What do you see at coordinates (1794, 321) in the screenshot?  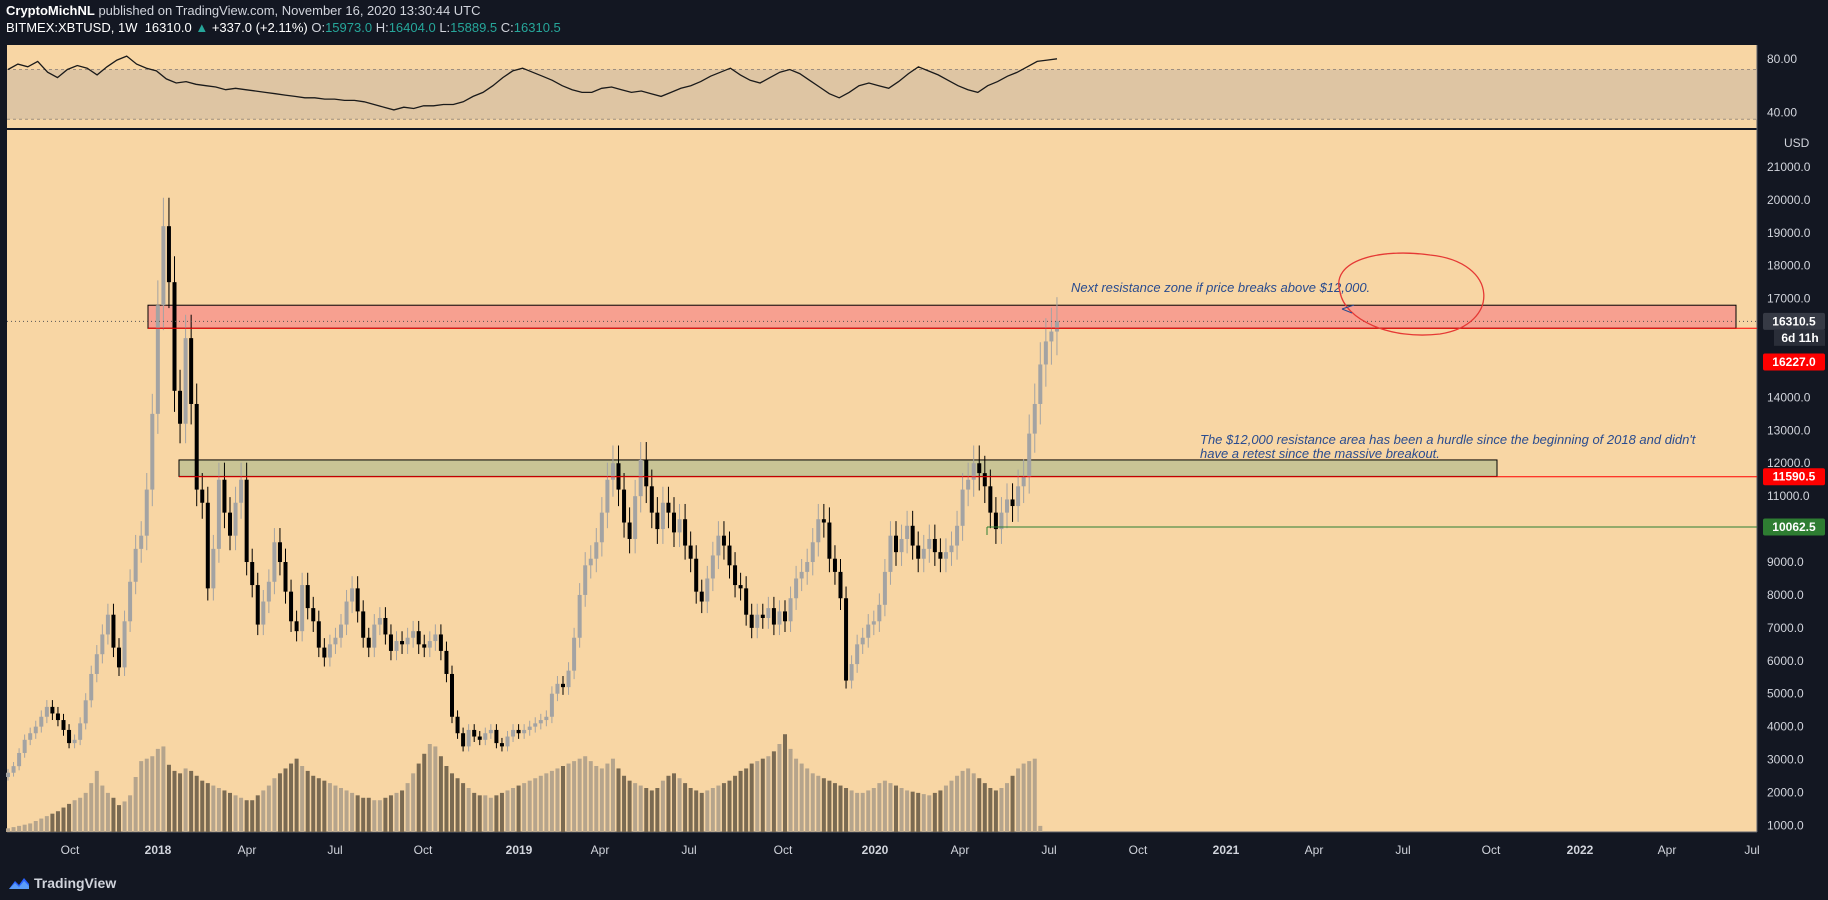 I see `price-badge-text: 16310.5` at bounding box center [1794, 321].